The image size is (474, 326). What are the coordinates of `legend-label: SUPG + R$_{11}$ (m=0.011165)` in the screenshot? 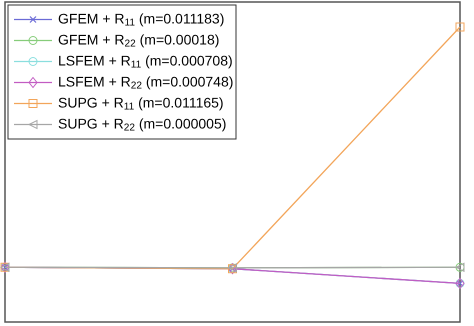 It's located at (141, 103).